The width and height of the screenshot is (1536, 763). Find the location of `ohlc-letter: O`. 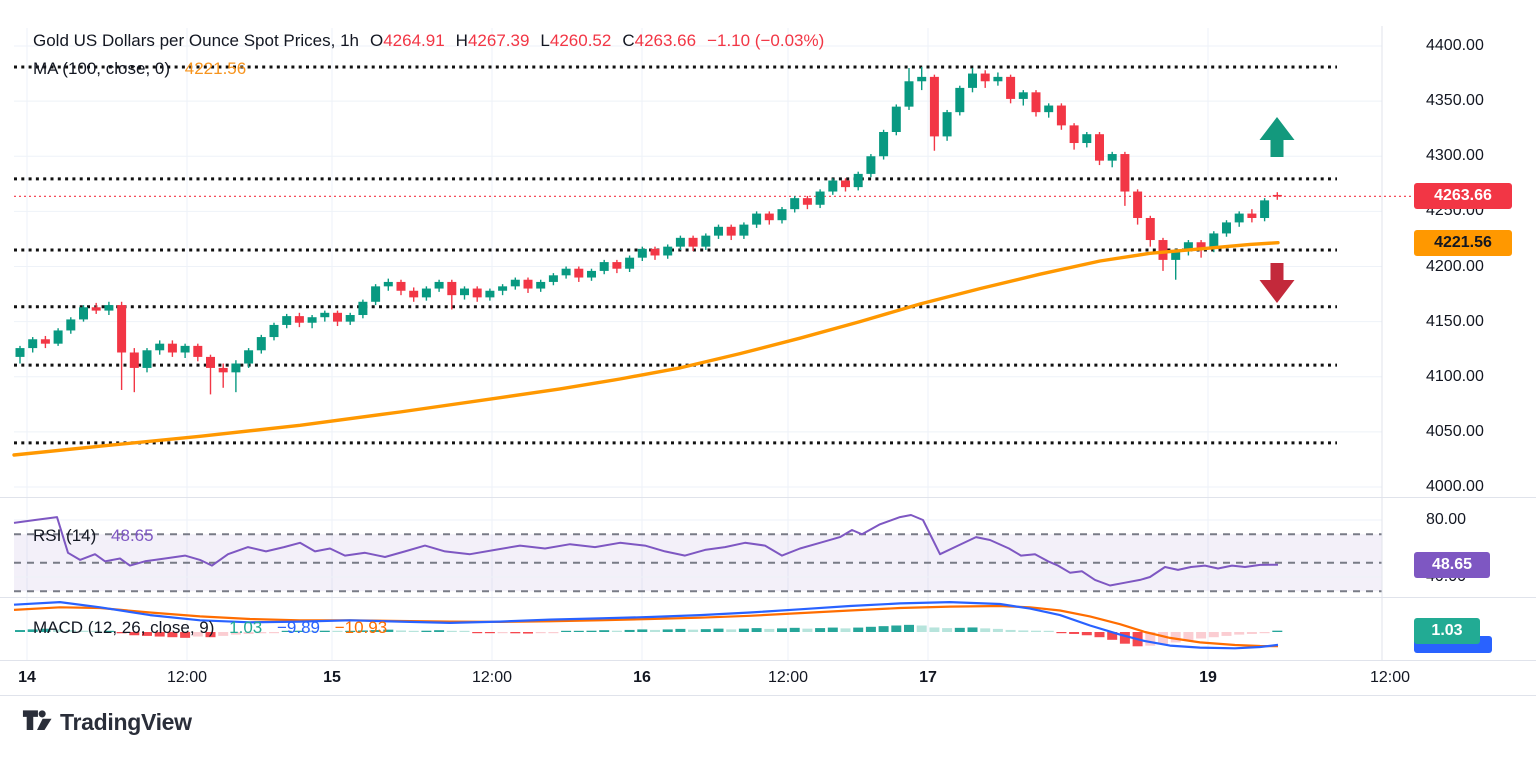

ohlc-letter: O is located at coordinates (376, 40).